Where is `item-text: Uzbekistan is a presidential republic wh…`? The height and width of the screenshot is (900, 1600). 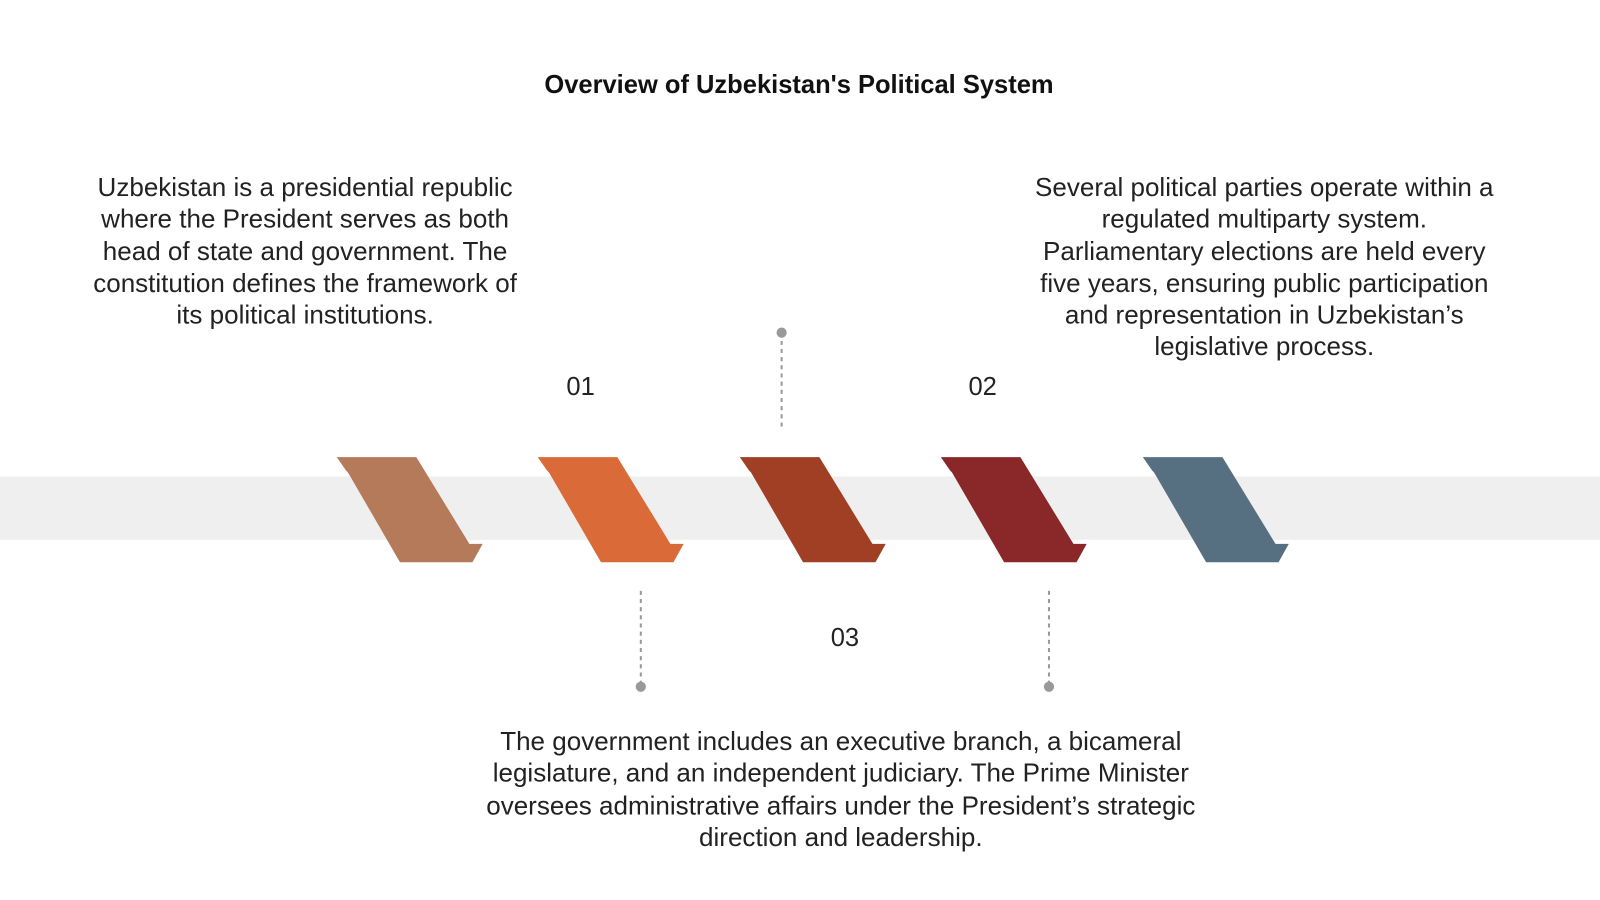
item-text: Uzbekistan is a presidential republic wh… is located at coordinates (305, 251).